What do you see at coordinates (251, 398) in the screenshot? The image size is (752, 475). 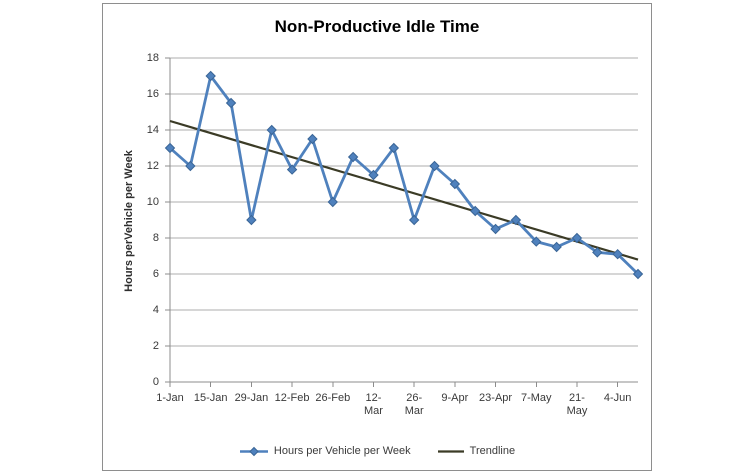 I see `x-tick-label: 29-Jan` at bounding box center [251, 398].